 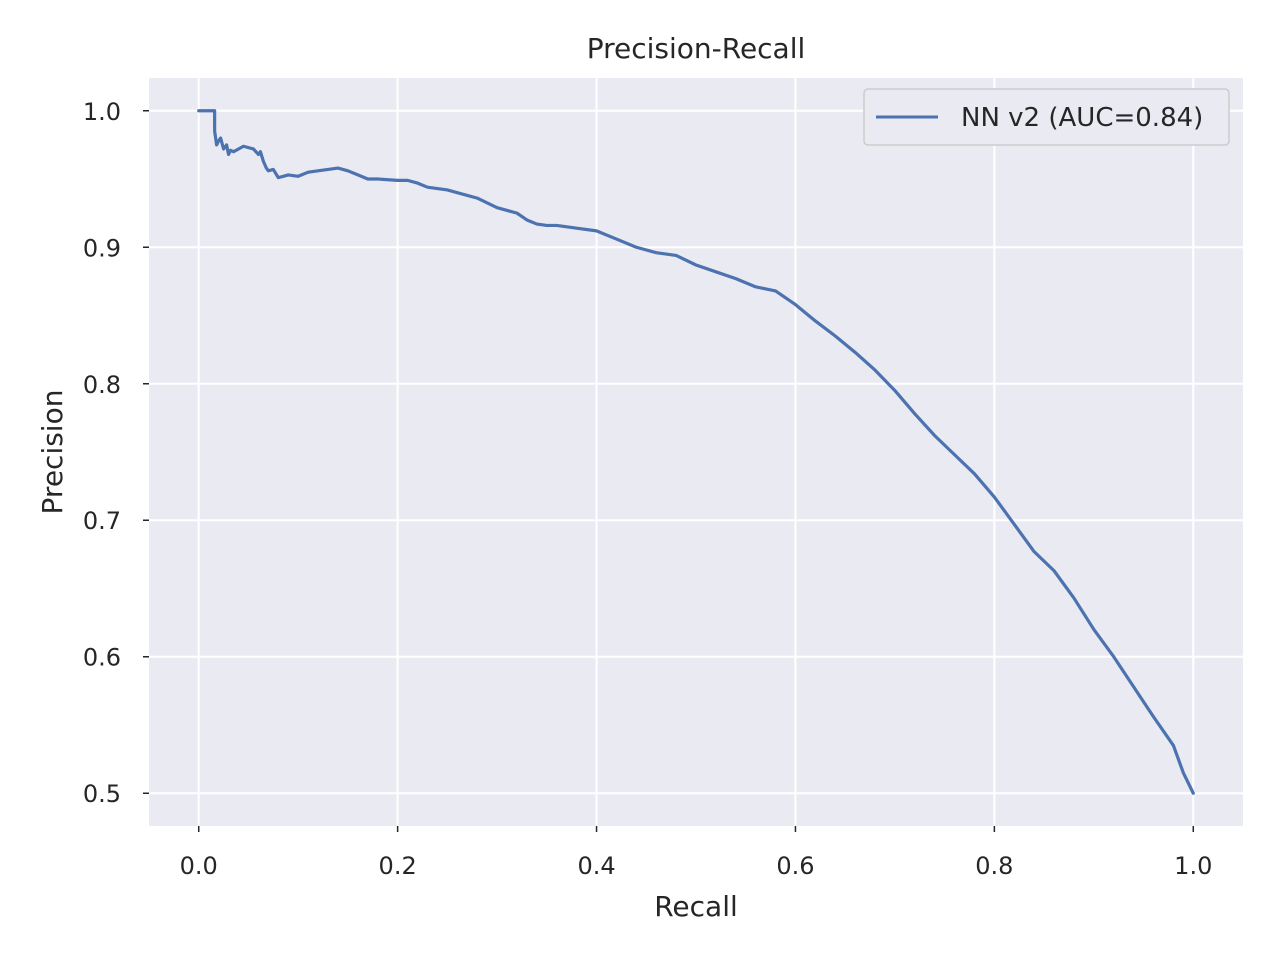 I want to click on chart-title: Precision-Recall, so click(x=696, y=48).